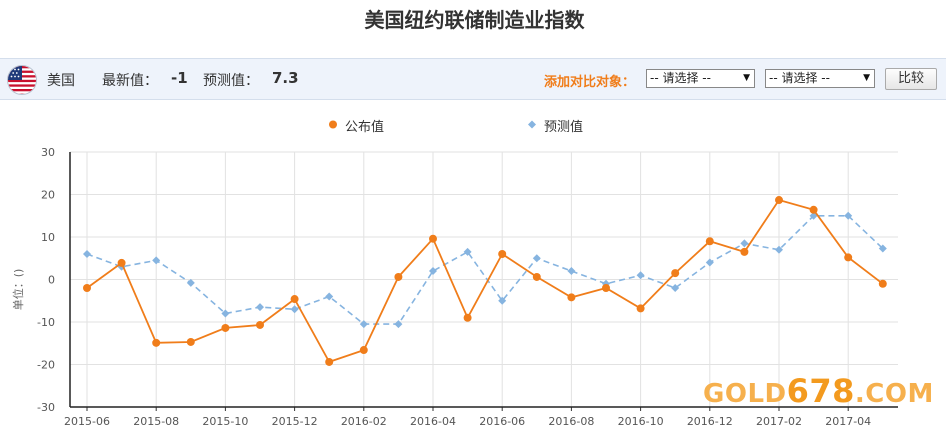 This screenshot has width=949, height=432. I want to click on x-tick-label: 2017-04, so click(848, 421).